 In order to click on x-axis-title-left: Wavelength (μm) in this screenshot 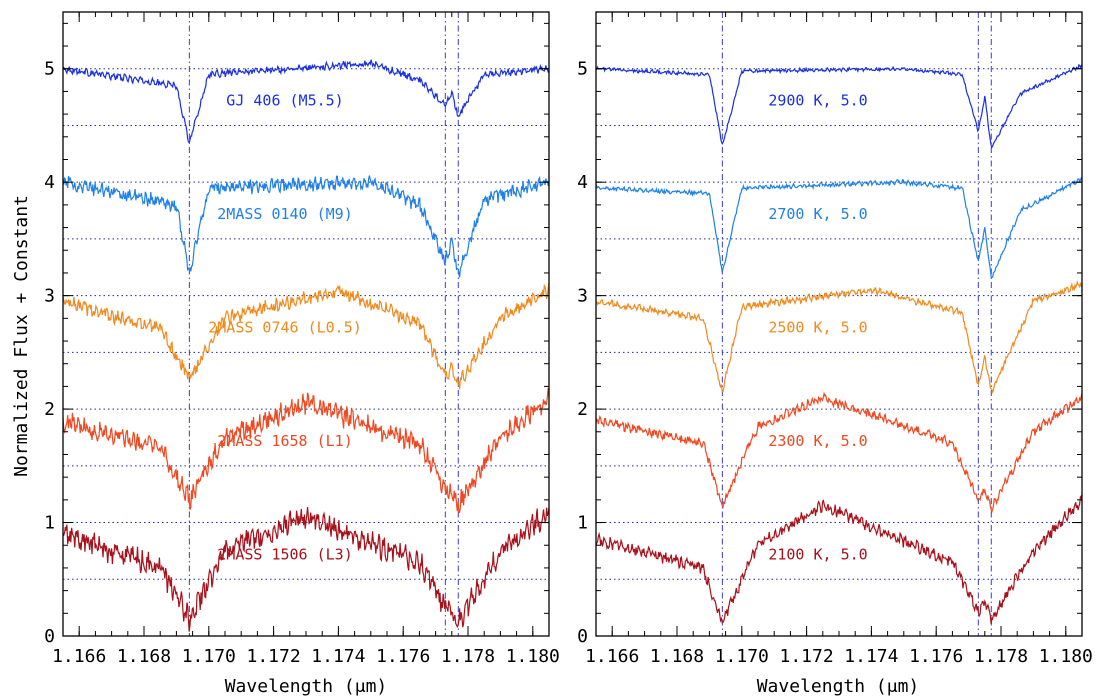, I will do `click(306, 686)`.